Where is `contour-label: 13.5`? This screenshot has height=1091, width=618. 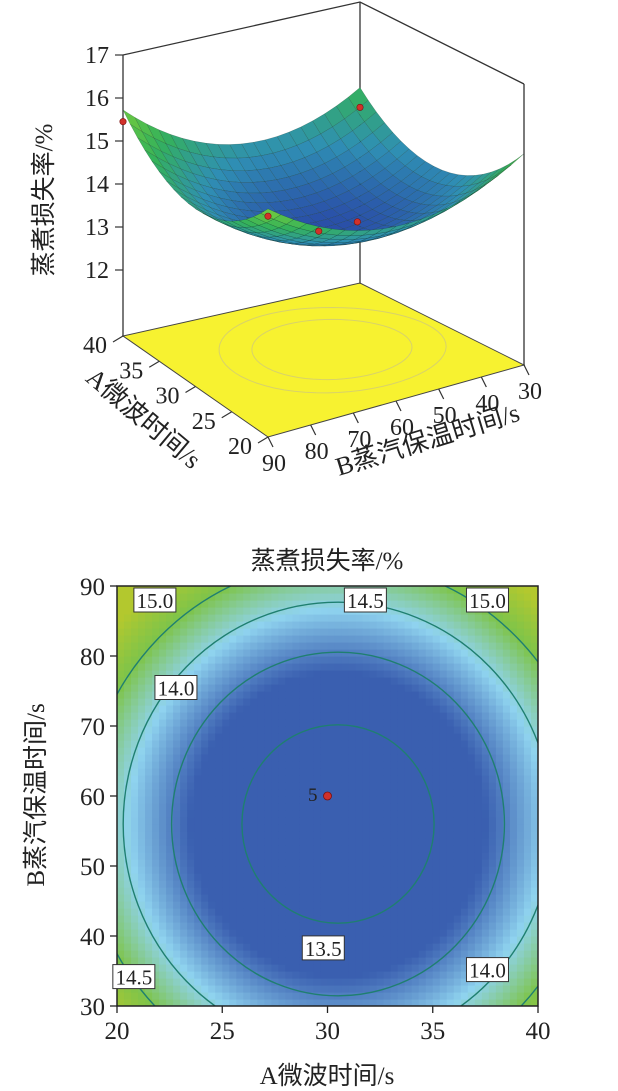
contour-label: 13.5 is located at coordinates (323, 949).